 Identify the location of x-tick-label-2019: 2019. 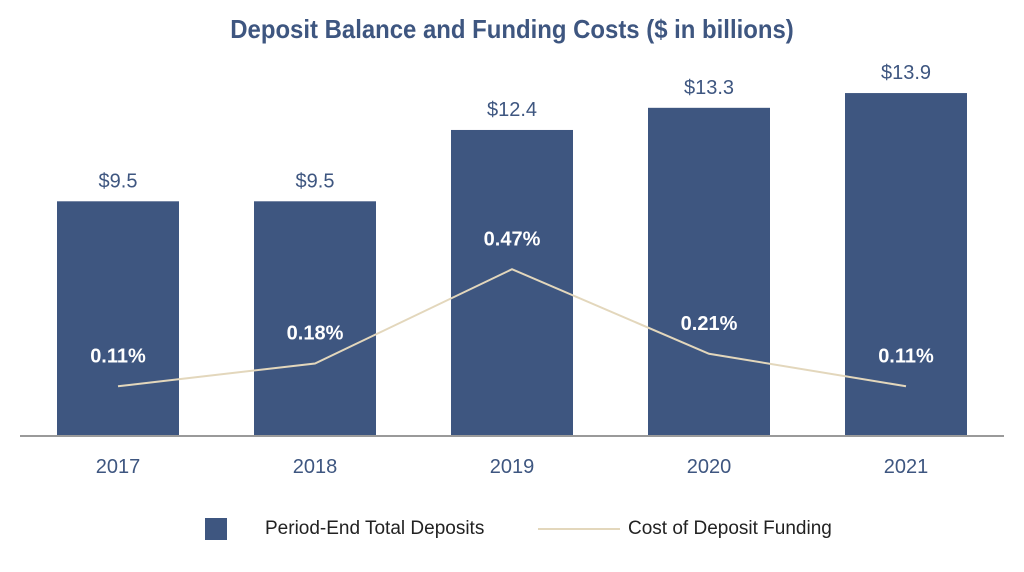
(512, 467).